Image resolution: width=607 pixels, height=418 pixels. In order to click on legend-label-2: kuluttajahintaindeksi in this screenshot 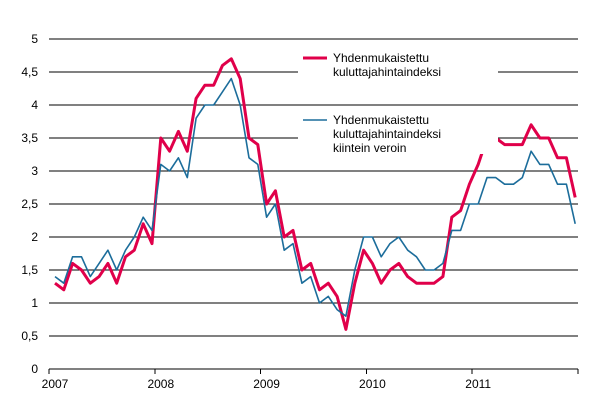, I will do `click(387, 134)`.